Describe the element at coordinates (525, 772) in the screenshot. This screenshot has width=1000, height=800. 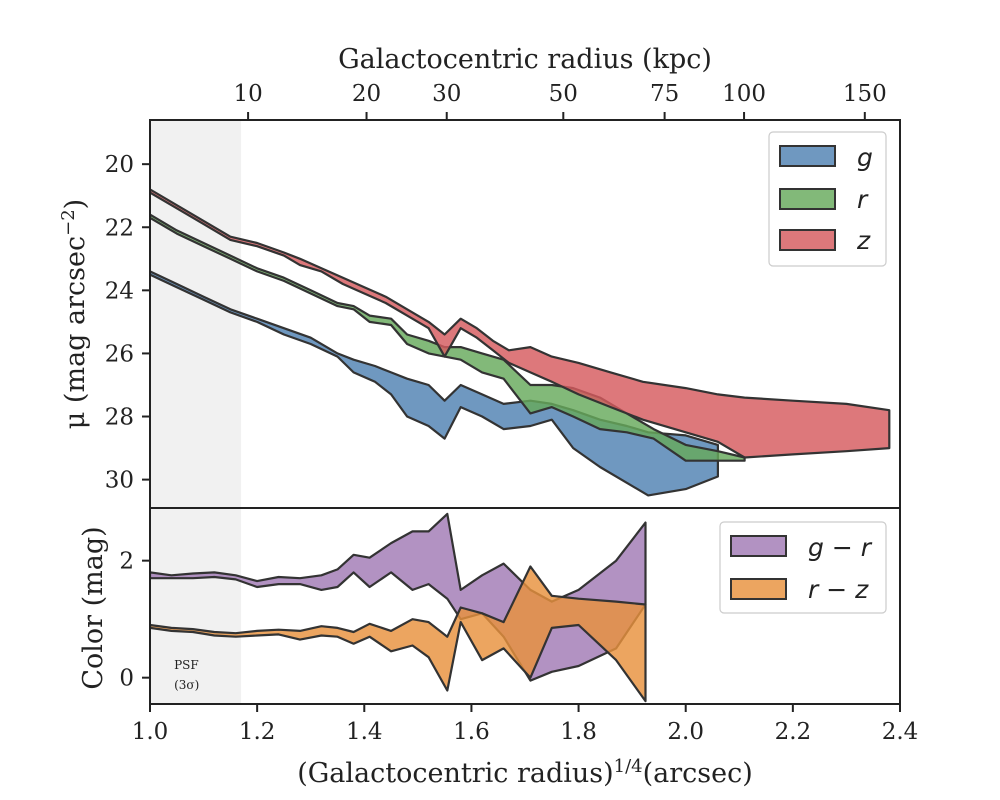
I see `bottom-x-axis-title: (Galactocentric radius)1/4(arcsec)` at that location.